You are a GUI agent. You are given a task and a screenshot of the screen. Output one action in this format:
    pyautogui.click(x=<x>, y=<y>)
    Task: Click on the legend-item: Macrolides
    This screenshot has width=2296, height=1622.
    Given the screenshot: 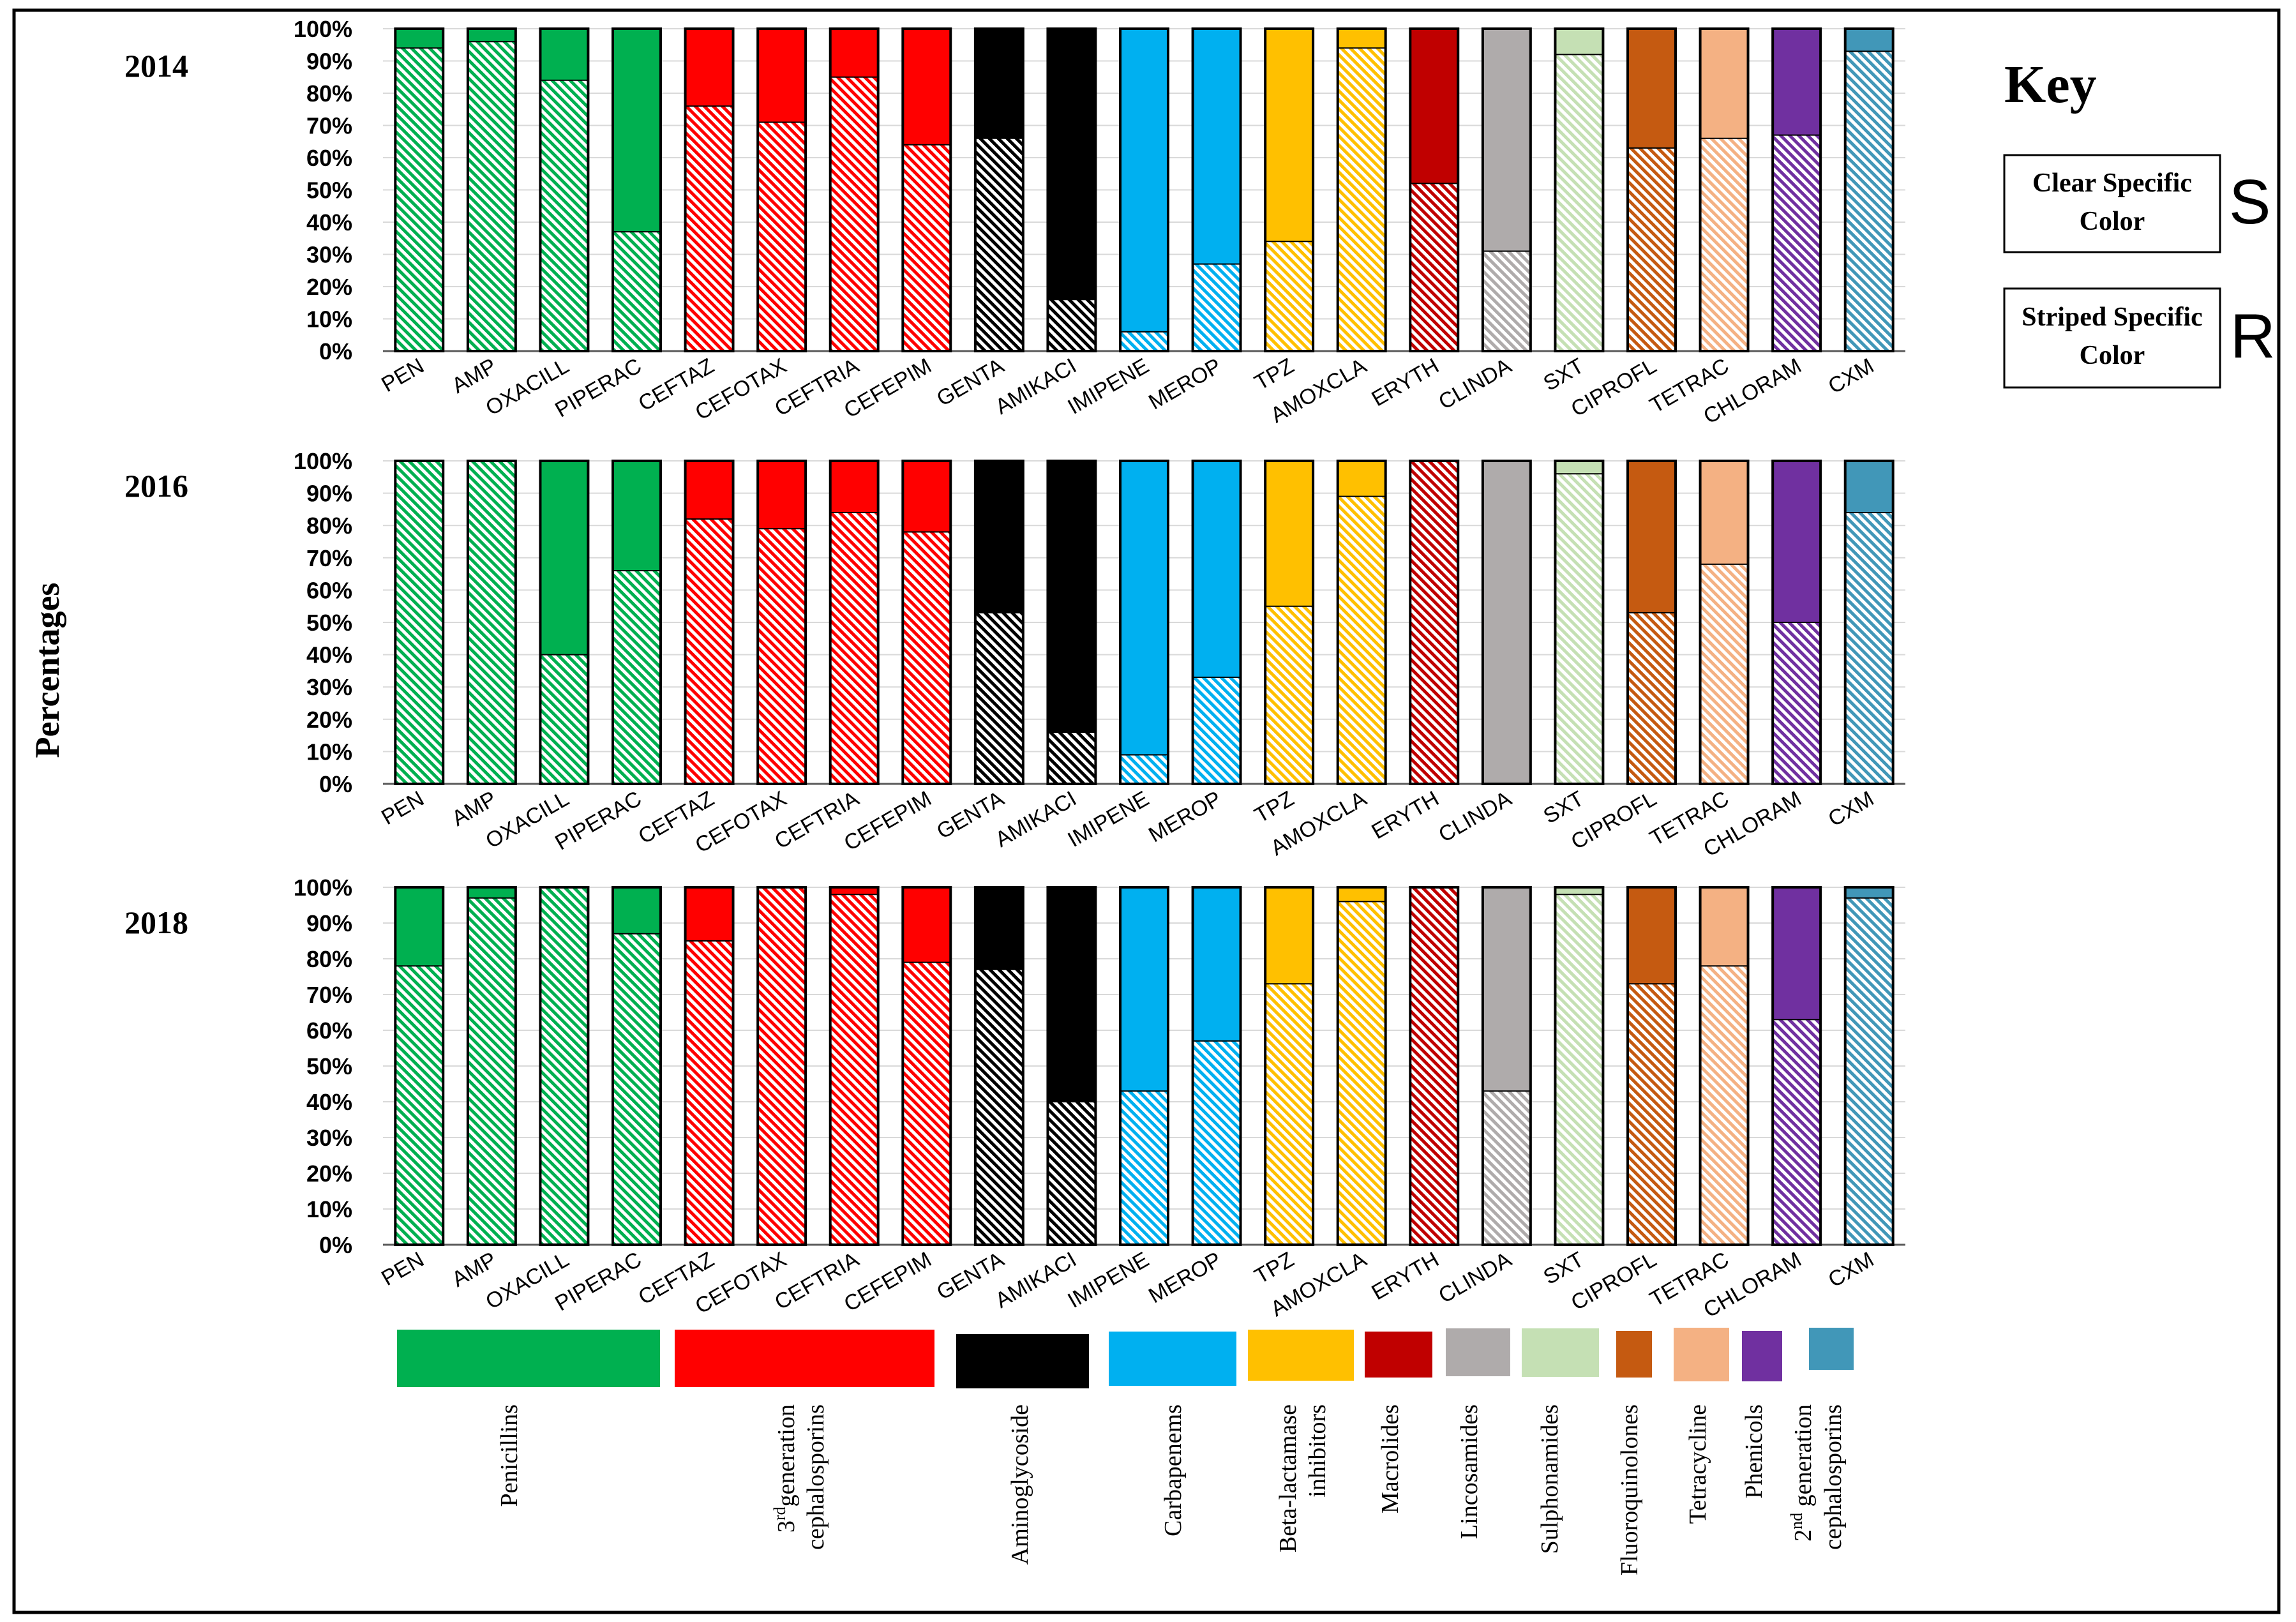 What is the action you would take?
    pyautogui.click(x=1399, y=1422)
    